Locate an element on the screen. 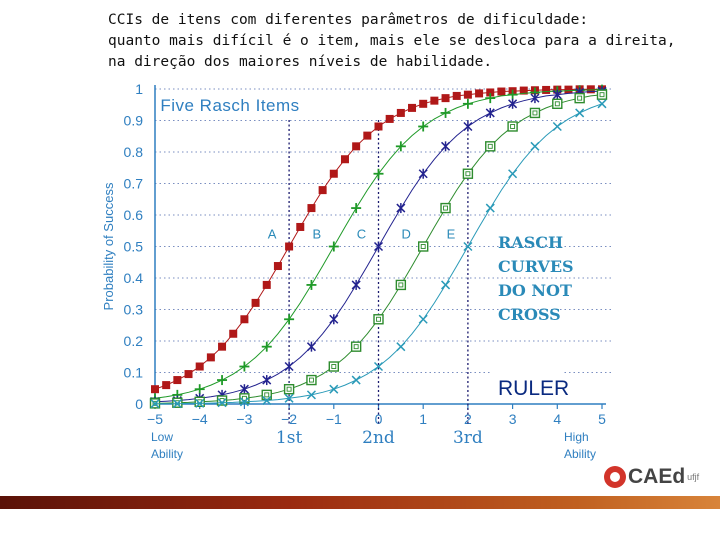 Image resolution: width=720 pixels, height=540 pixels. series-label: B is located at coordinates (316, 234).